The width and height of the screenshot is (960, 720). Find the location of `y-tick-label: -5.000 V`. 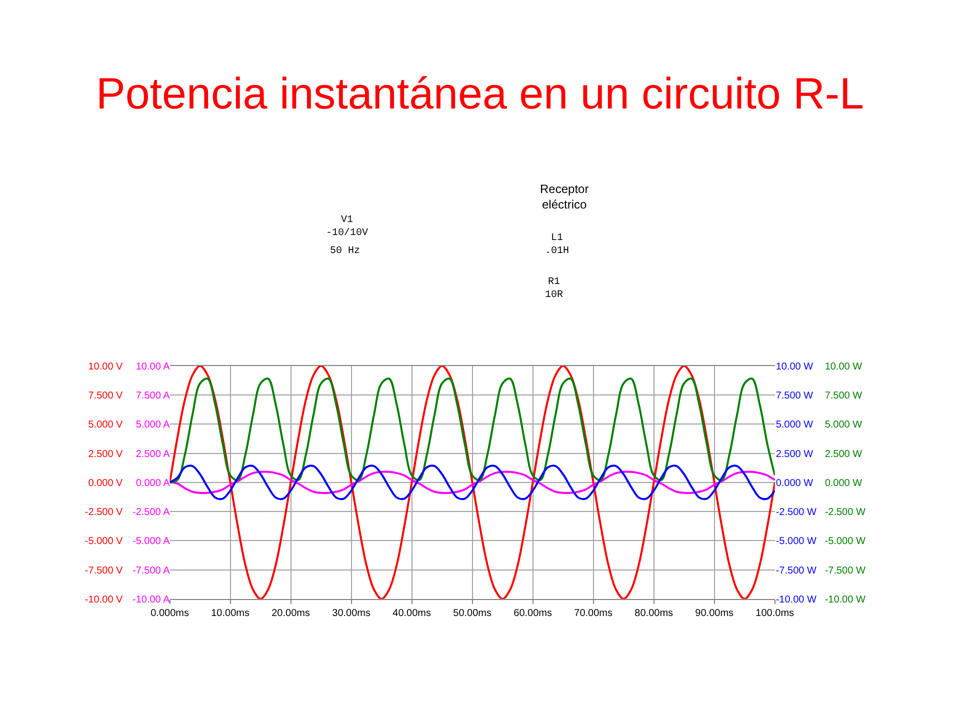

y-tick-label: -5.000 V is located at coordinates (104, 542).